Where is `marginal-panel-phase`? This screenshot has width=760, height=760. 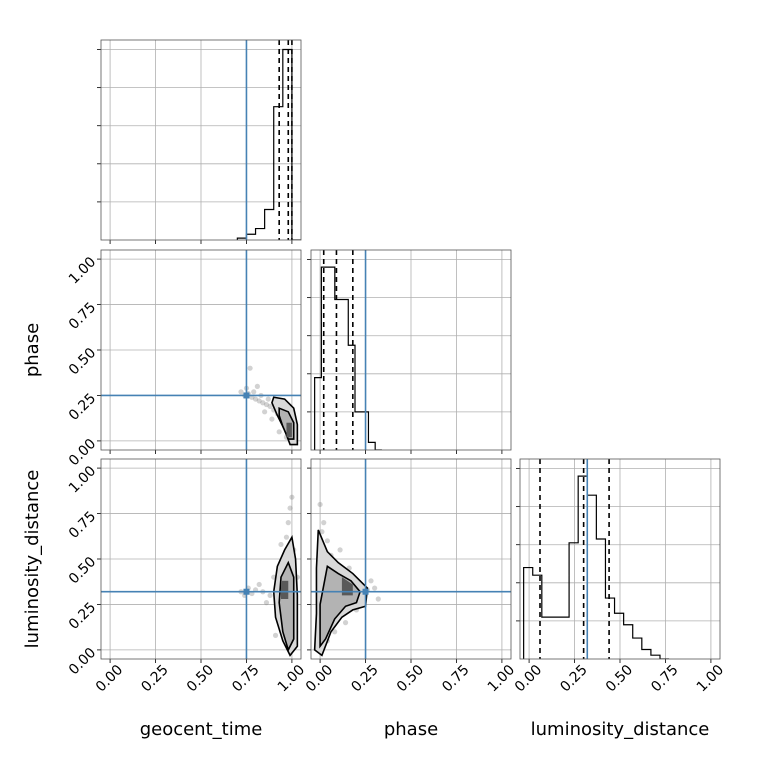
marginal-panel-phase is located at coordinates (409, 351).